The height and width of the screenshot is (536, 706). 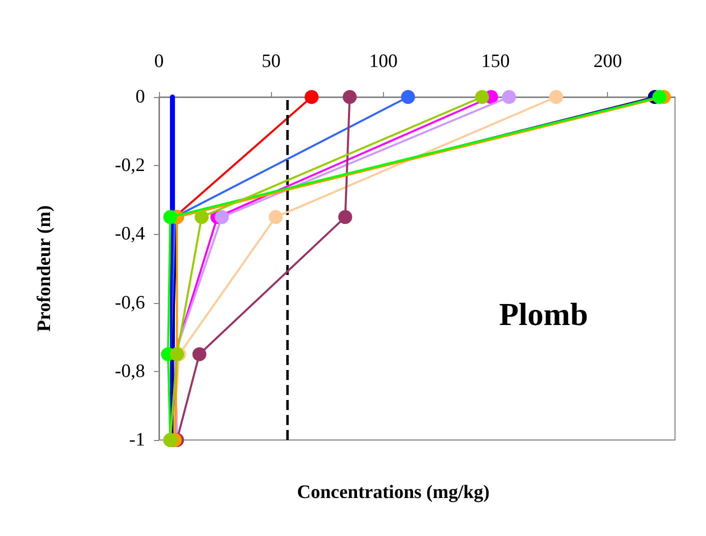 What do you see at coordinates (393, 492) in the screenshot?
I see `x-axis-title: Concentrations (mg/kg)` at bounding box center [393, 492].